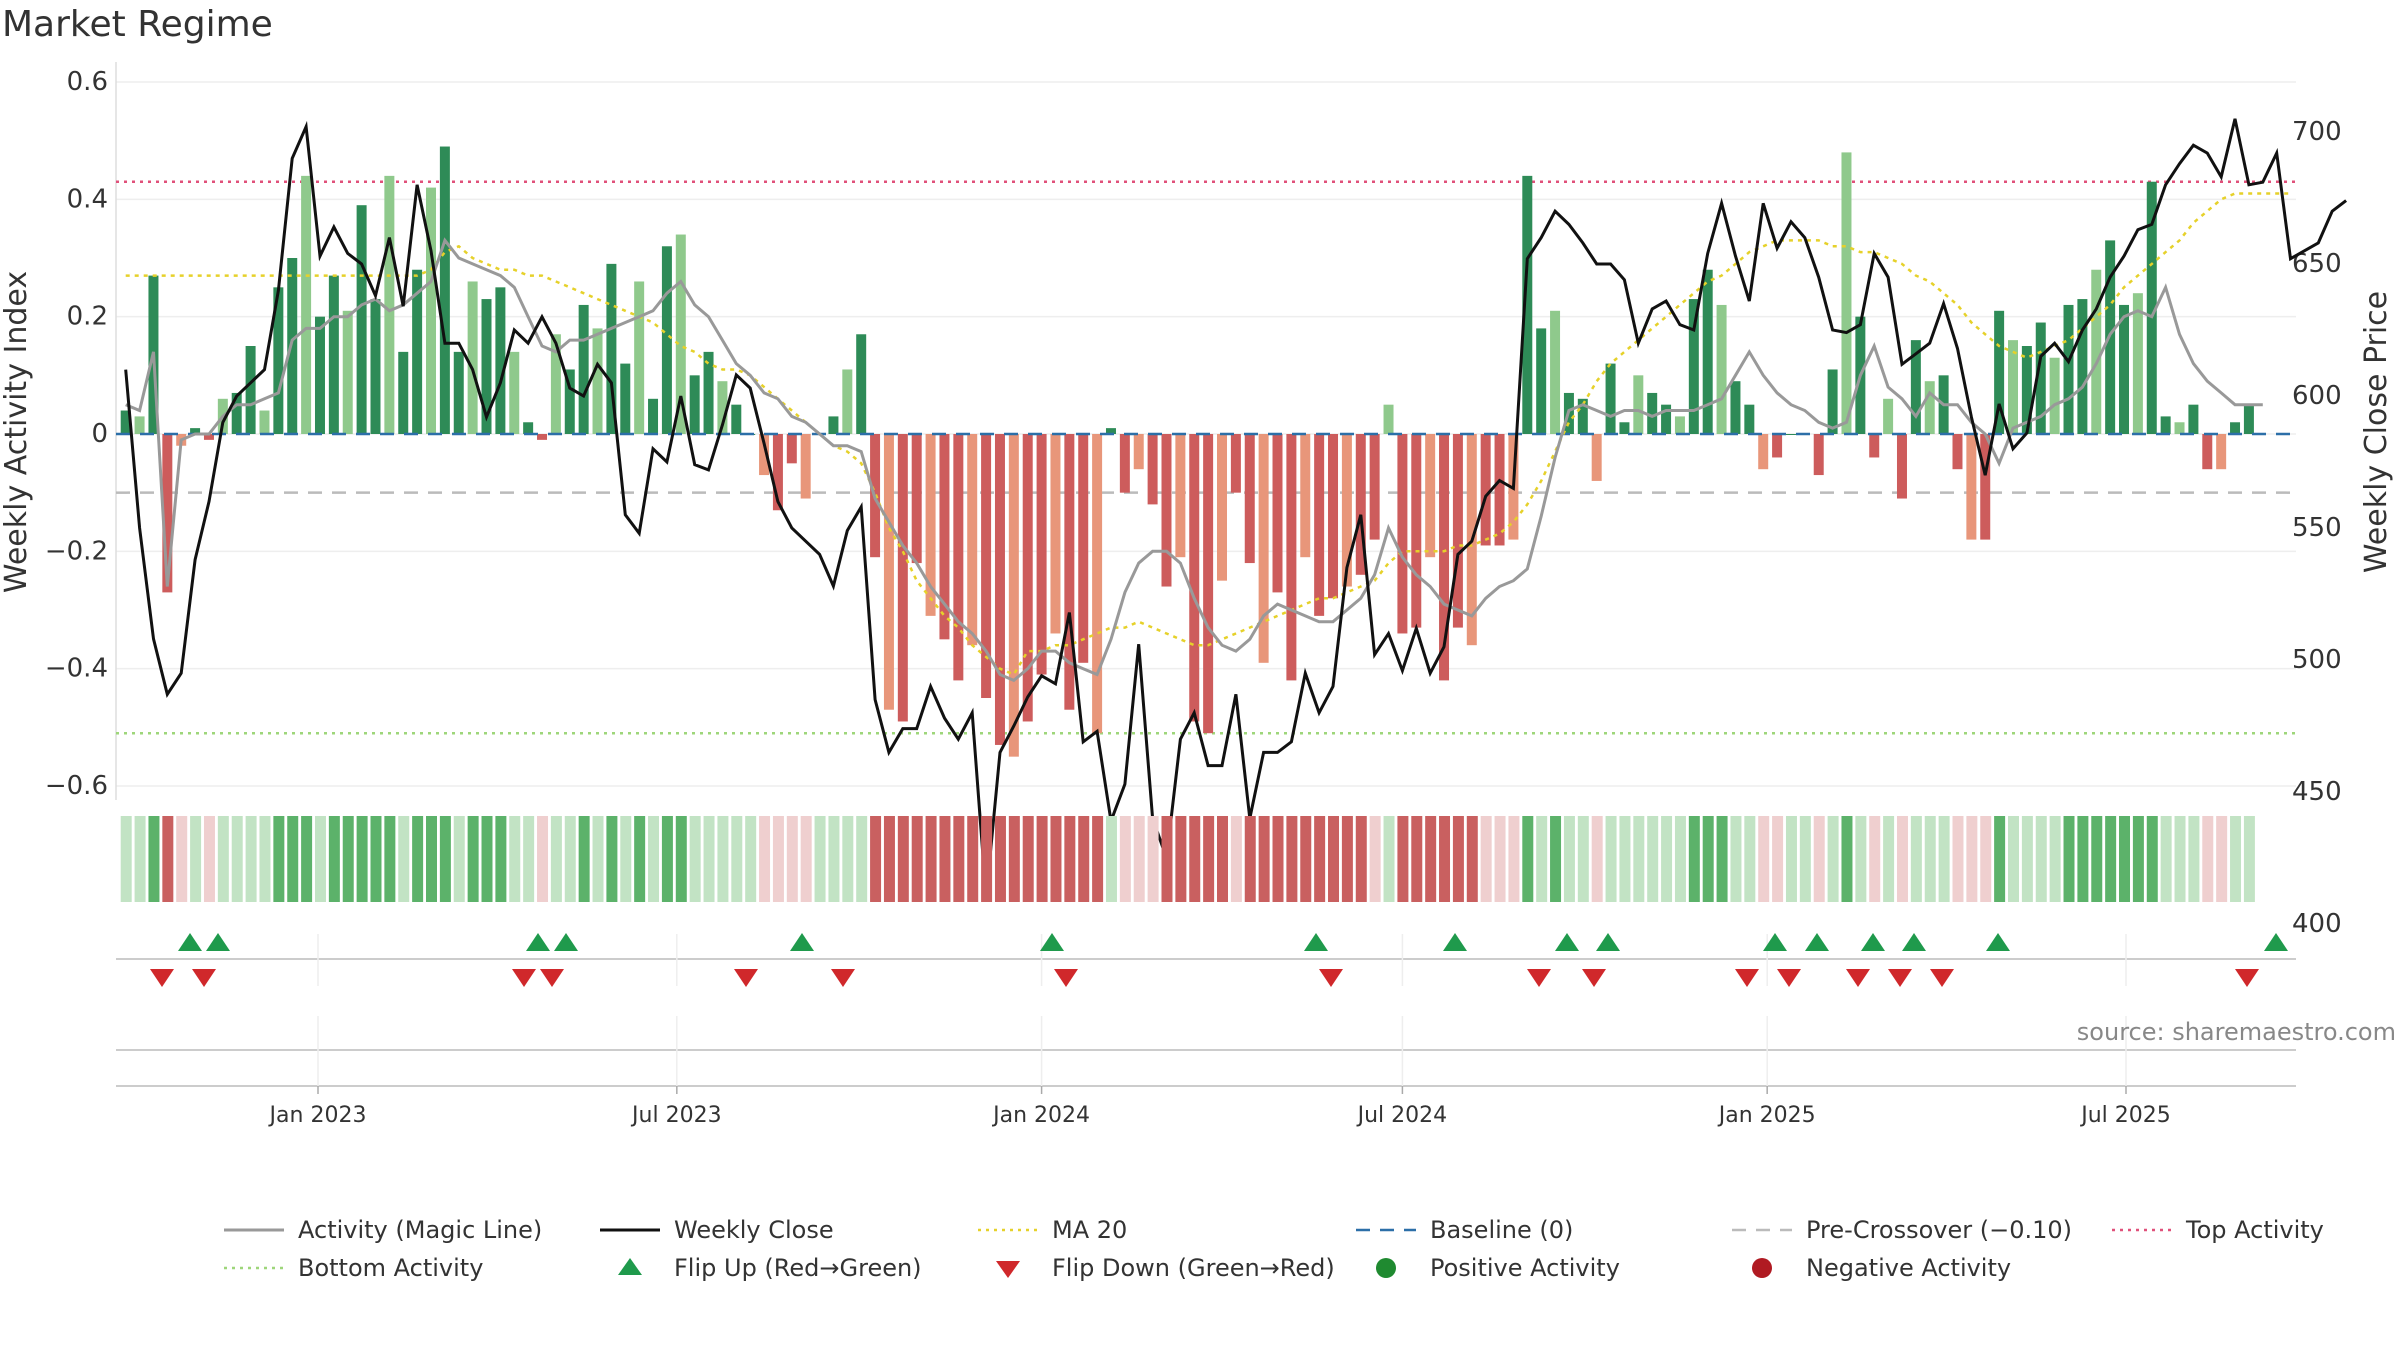 This screenshot has width=2400, height=1350. I want to click on legend-item: MA 20, so click(1051, 1230).